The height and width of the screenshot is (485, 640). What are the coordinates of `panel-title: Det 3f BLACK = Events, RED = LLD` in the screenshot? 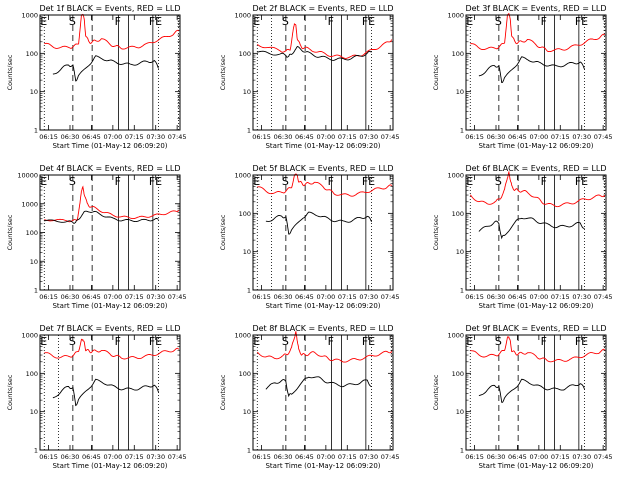 It's located at (535, 8).